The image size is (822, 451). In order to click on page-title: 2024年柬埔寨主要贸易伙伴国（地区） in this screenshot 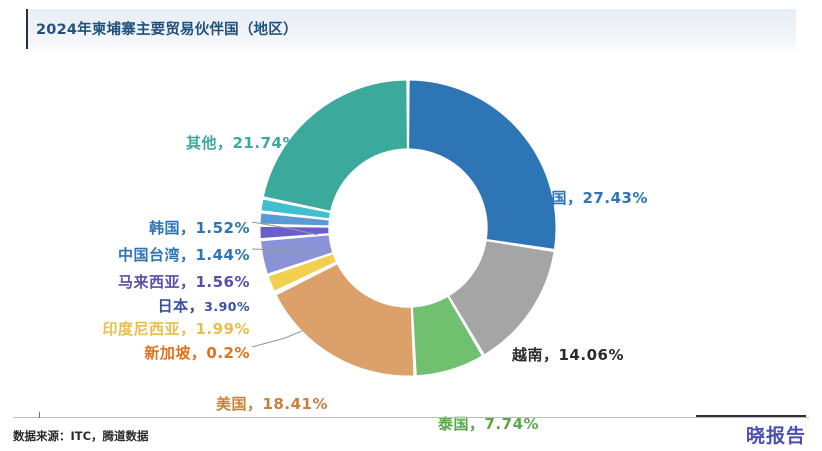, I will do `click(167, 30)`.